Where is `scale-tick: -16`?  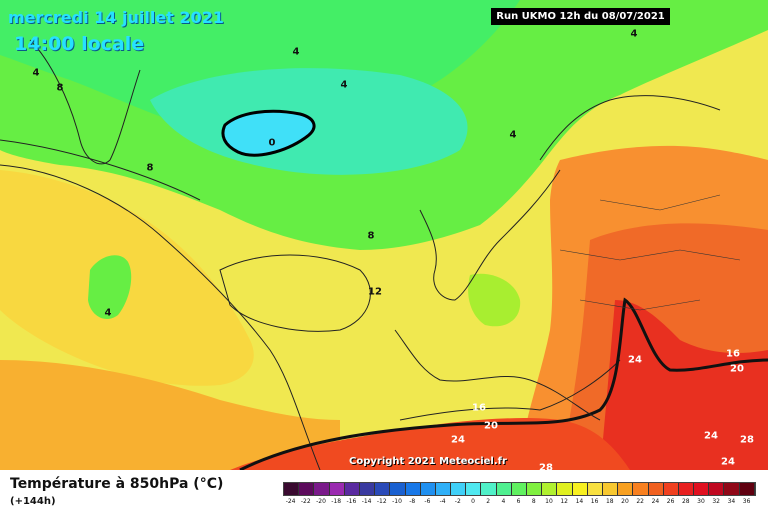
scale-tick: -16 is located at coordinates (351, 501).